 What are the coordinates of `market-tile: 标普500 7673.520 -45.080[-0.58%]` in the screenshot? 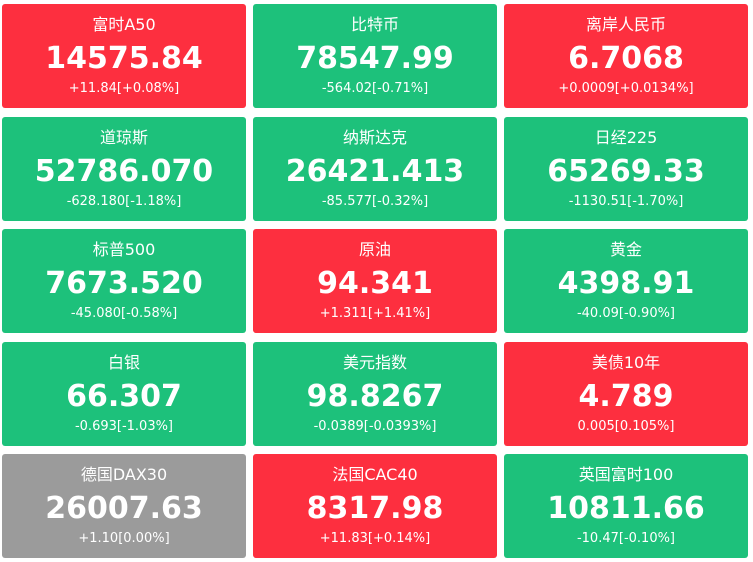 It's located at (124, 281).